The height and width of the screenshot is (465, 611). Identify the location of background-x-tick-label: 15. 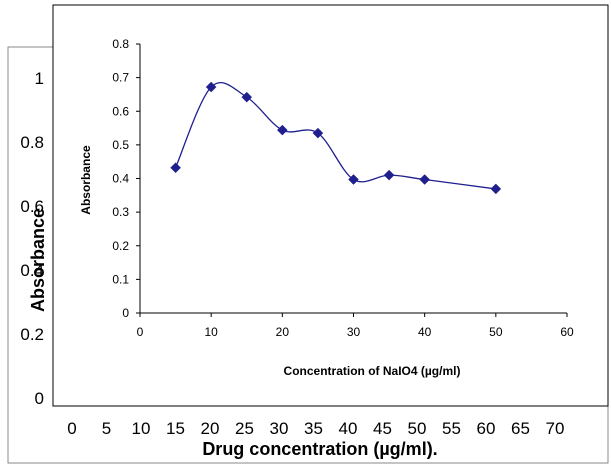
(175, 428).